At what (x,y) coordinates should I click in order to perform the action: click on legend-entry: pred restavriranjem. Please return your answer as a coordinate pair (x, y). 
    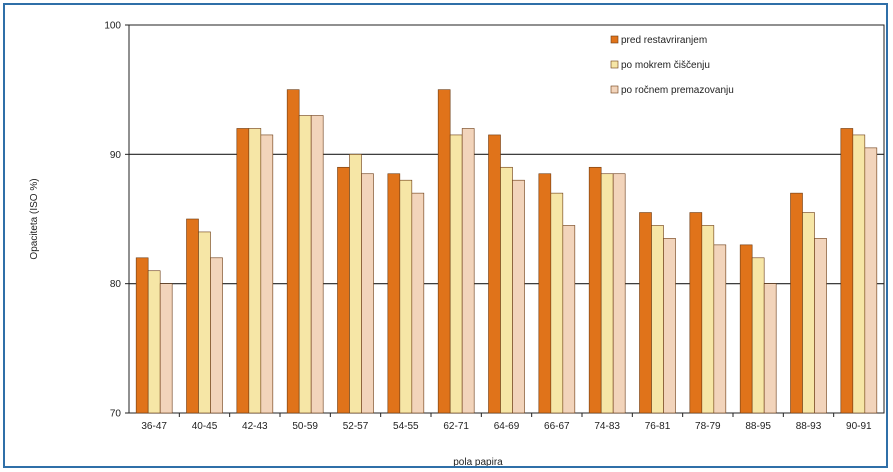
    Looking at the image, I should click on (664, 40).